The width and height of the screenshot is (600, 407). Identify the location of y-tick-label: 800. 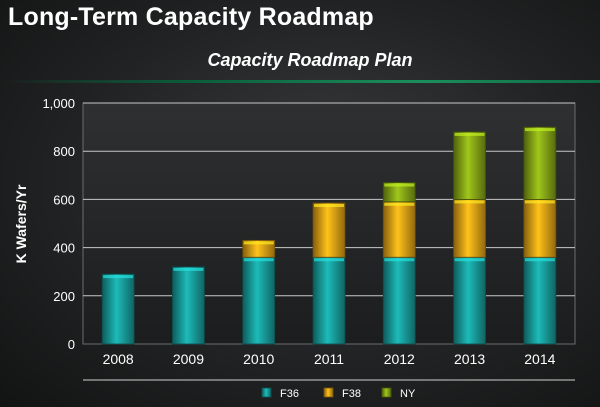
(64, 151).